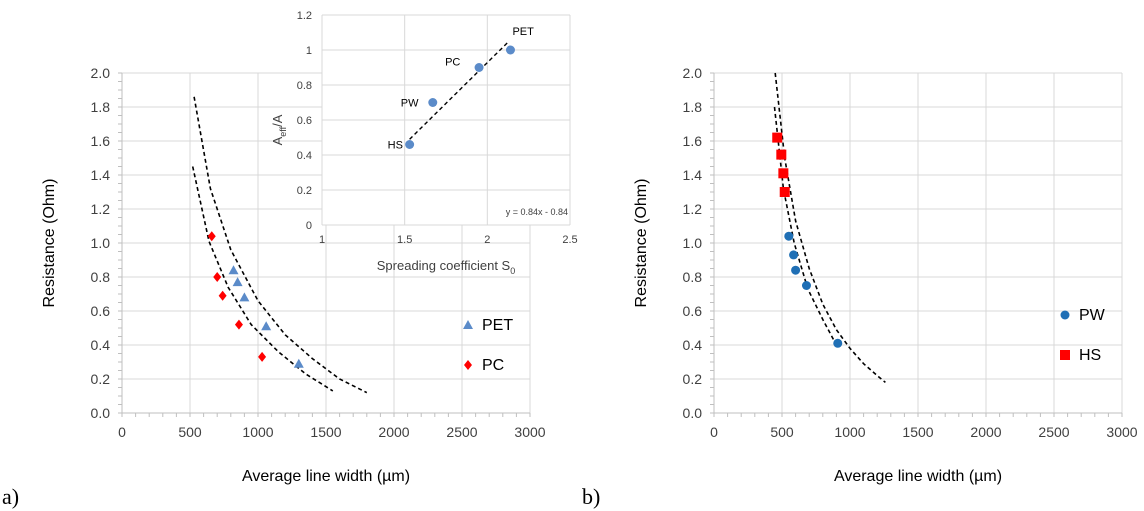 This screenshot has height=511, width=1144. What do you see at coordinates (304, 16) in the screenshot?
I see `inset-y-tick-label: 1.2` at bounding box center [304, 16].